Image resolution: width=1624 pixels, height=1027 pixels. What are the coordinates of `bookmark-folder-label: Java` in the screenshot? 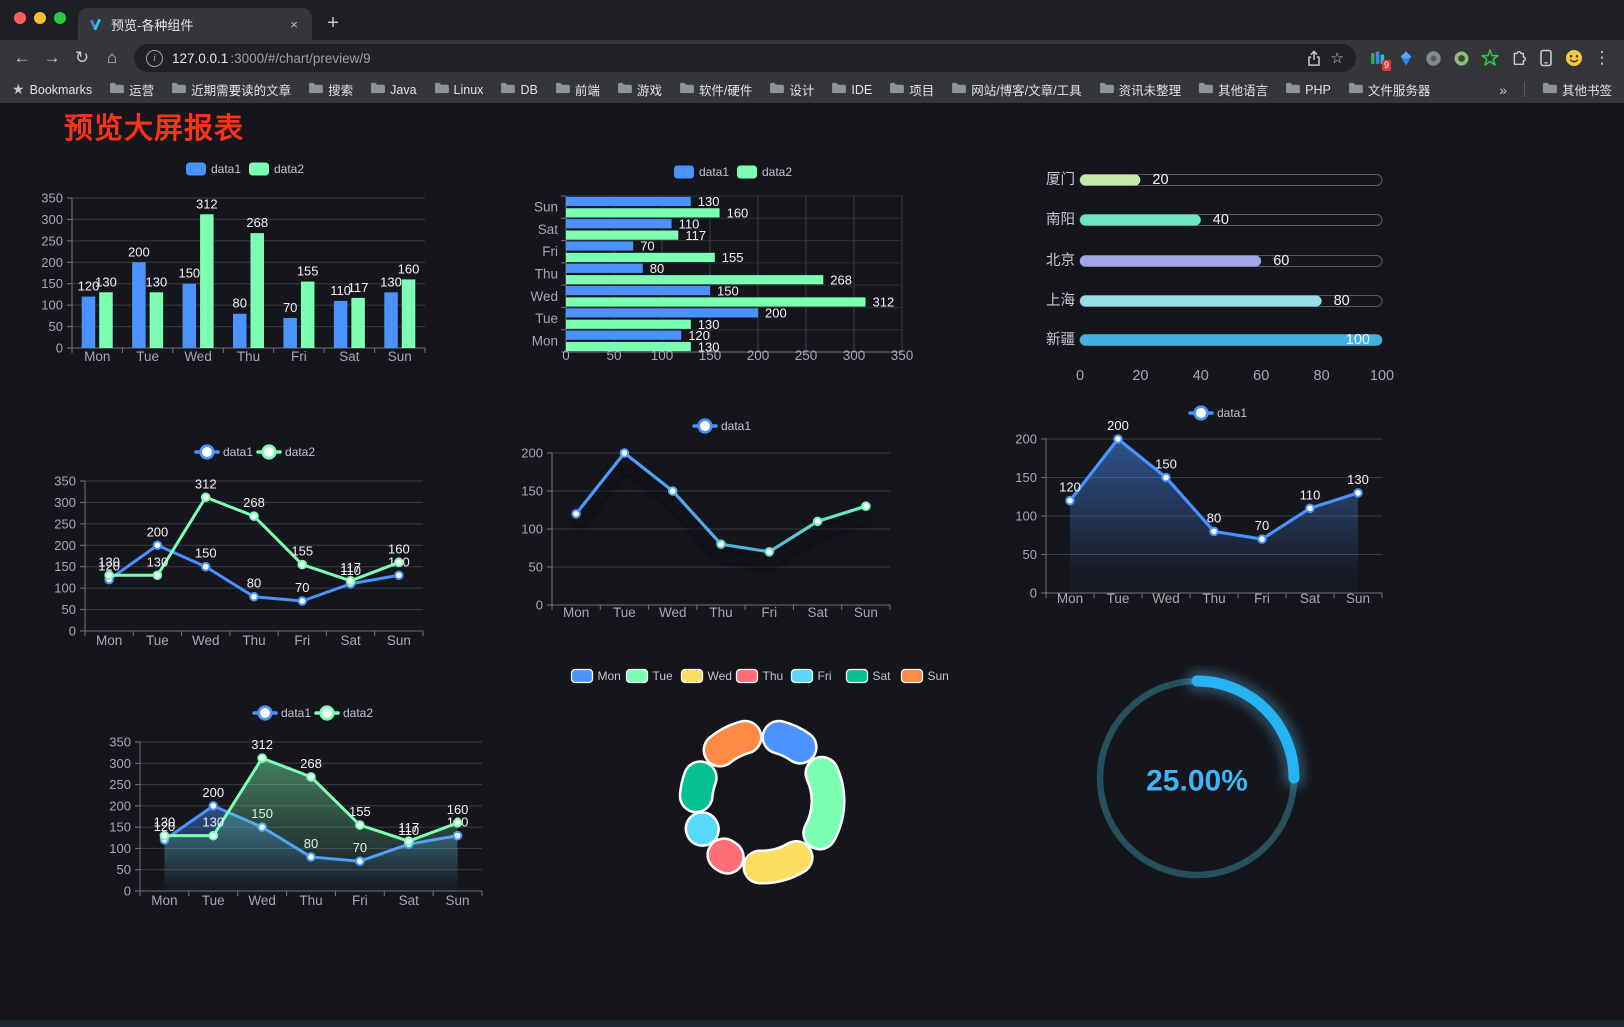 It's located at (403, 89).